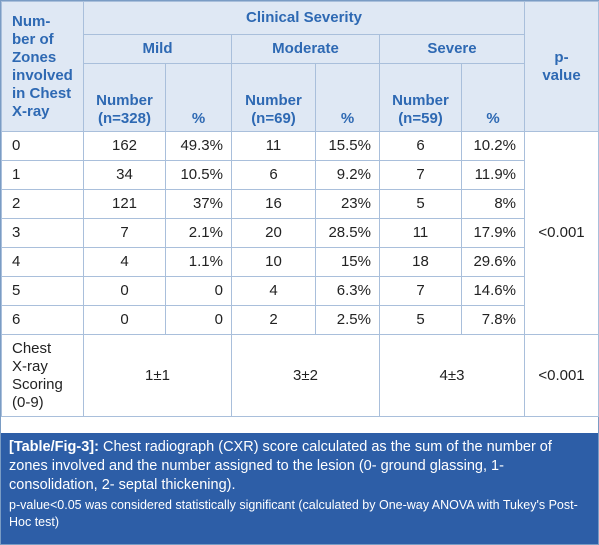  I want to click on severe-number-cell: 6, so click(420, 146).